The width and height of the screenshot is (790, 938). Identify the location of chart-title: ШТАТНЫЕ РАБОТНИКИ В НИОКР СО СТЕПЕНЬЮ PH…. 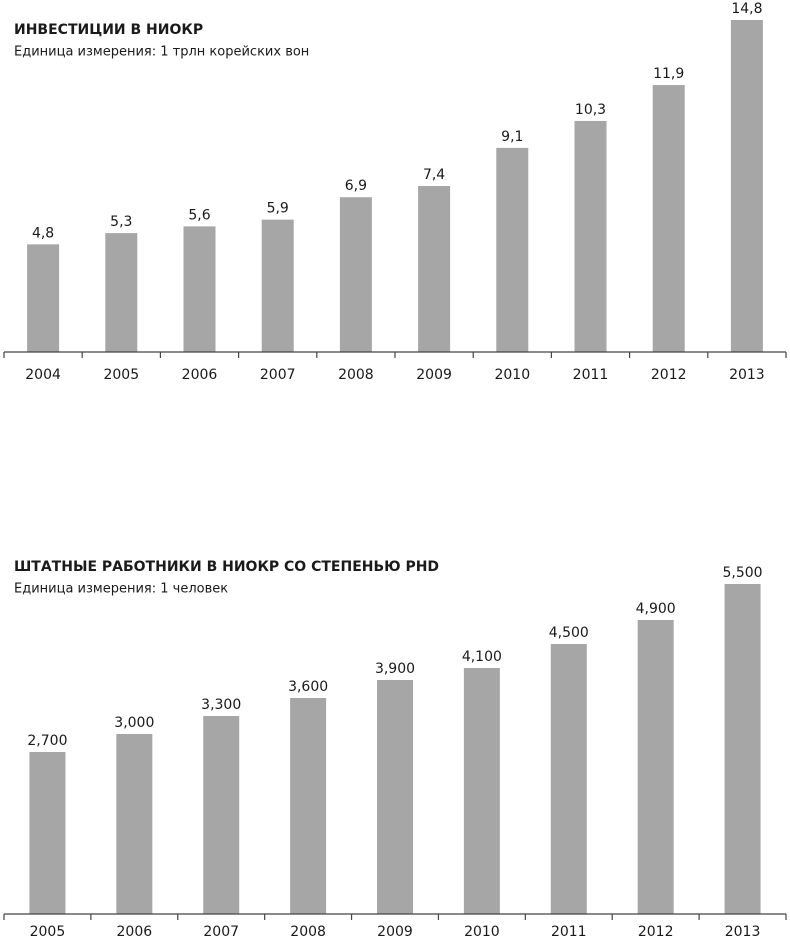
(226, 567).